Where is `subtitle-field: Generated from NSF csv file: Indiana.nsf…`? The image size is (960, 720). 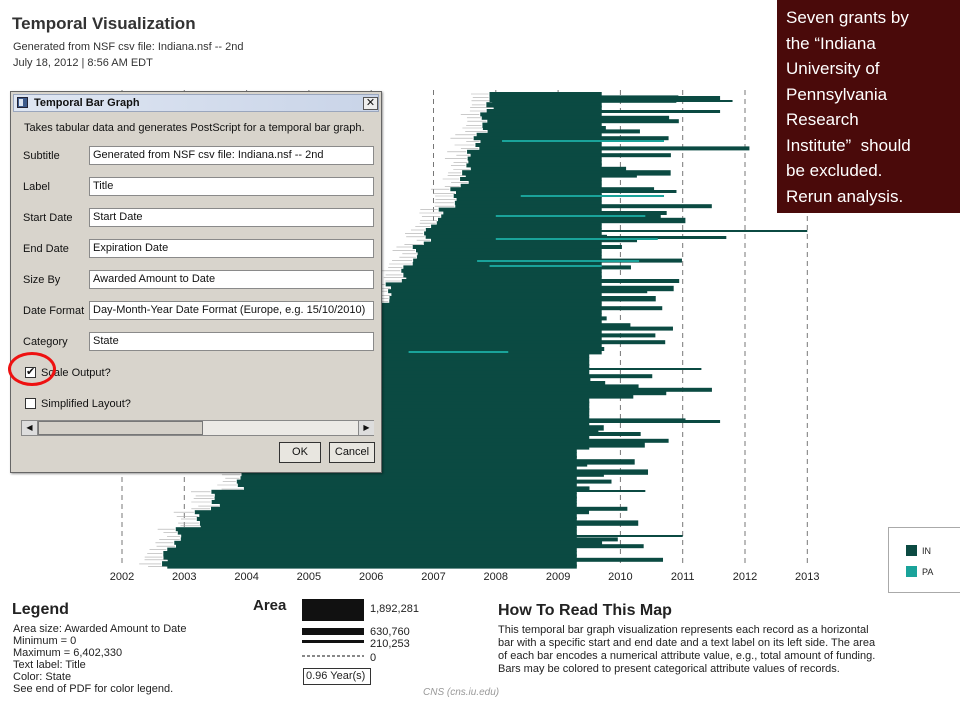
subtitle-field: Generated from NSF csv file: Indiana.nsf… is located at coordinates (231, 155).